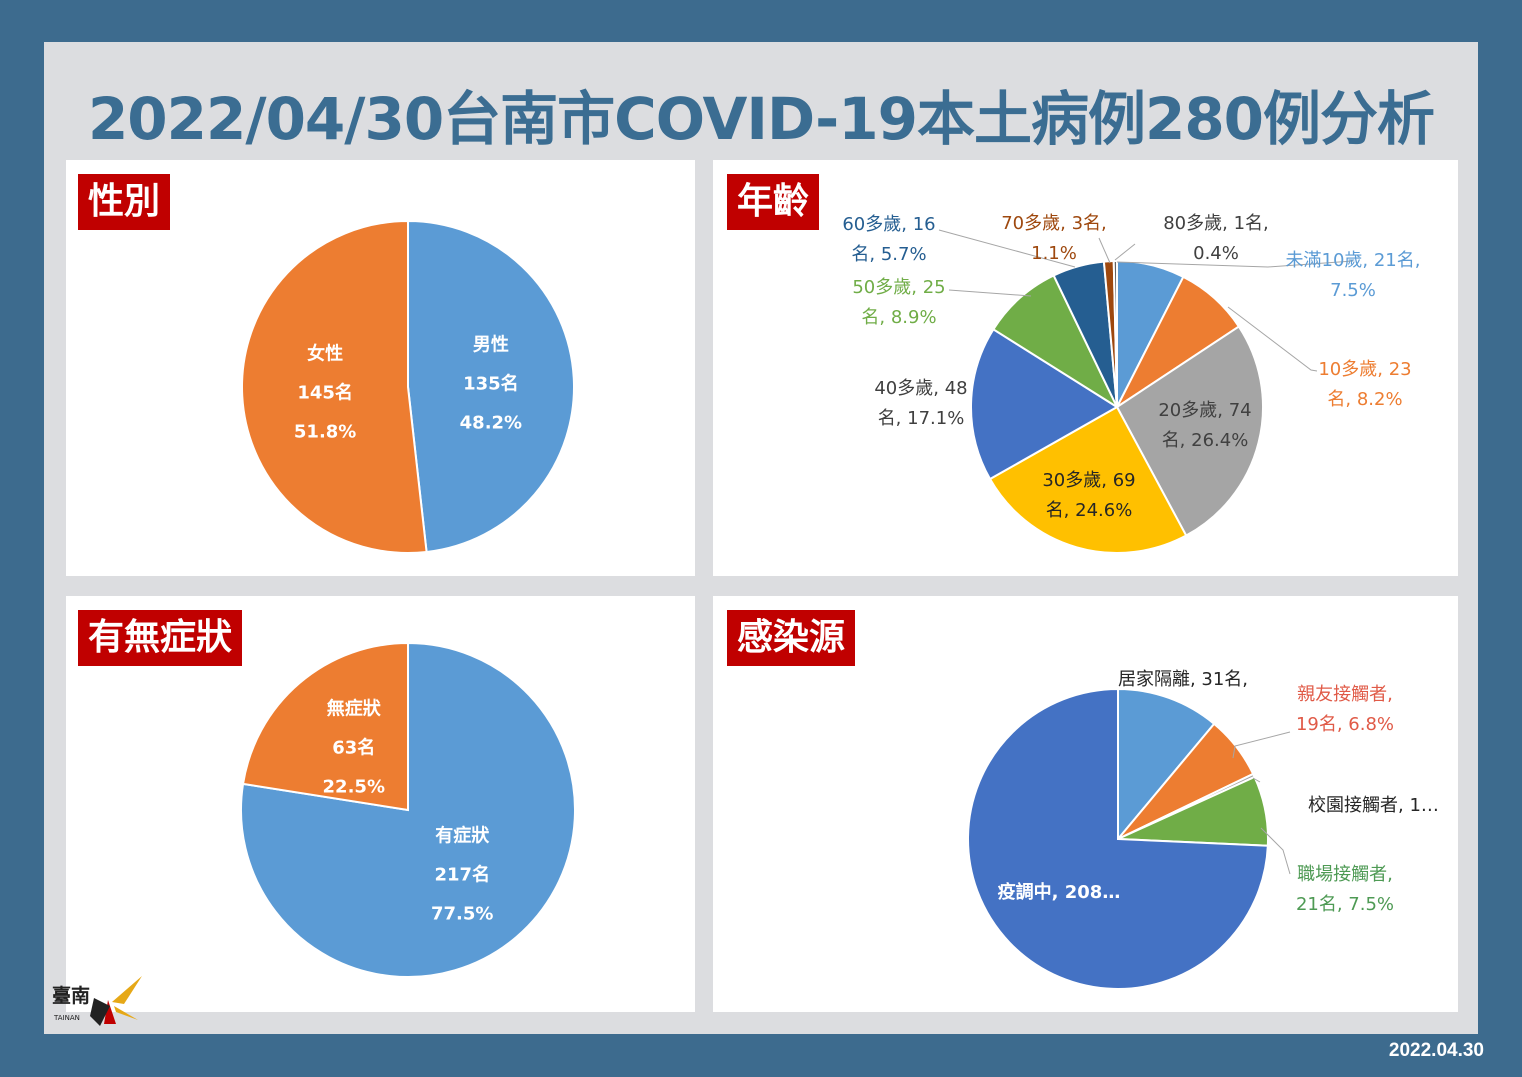  What do you see at coordinates (1054, 223) in the screenshot?
I see `age-slice-7-label: 70多歲, 3名,` at bounding box center [1054, 223].